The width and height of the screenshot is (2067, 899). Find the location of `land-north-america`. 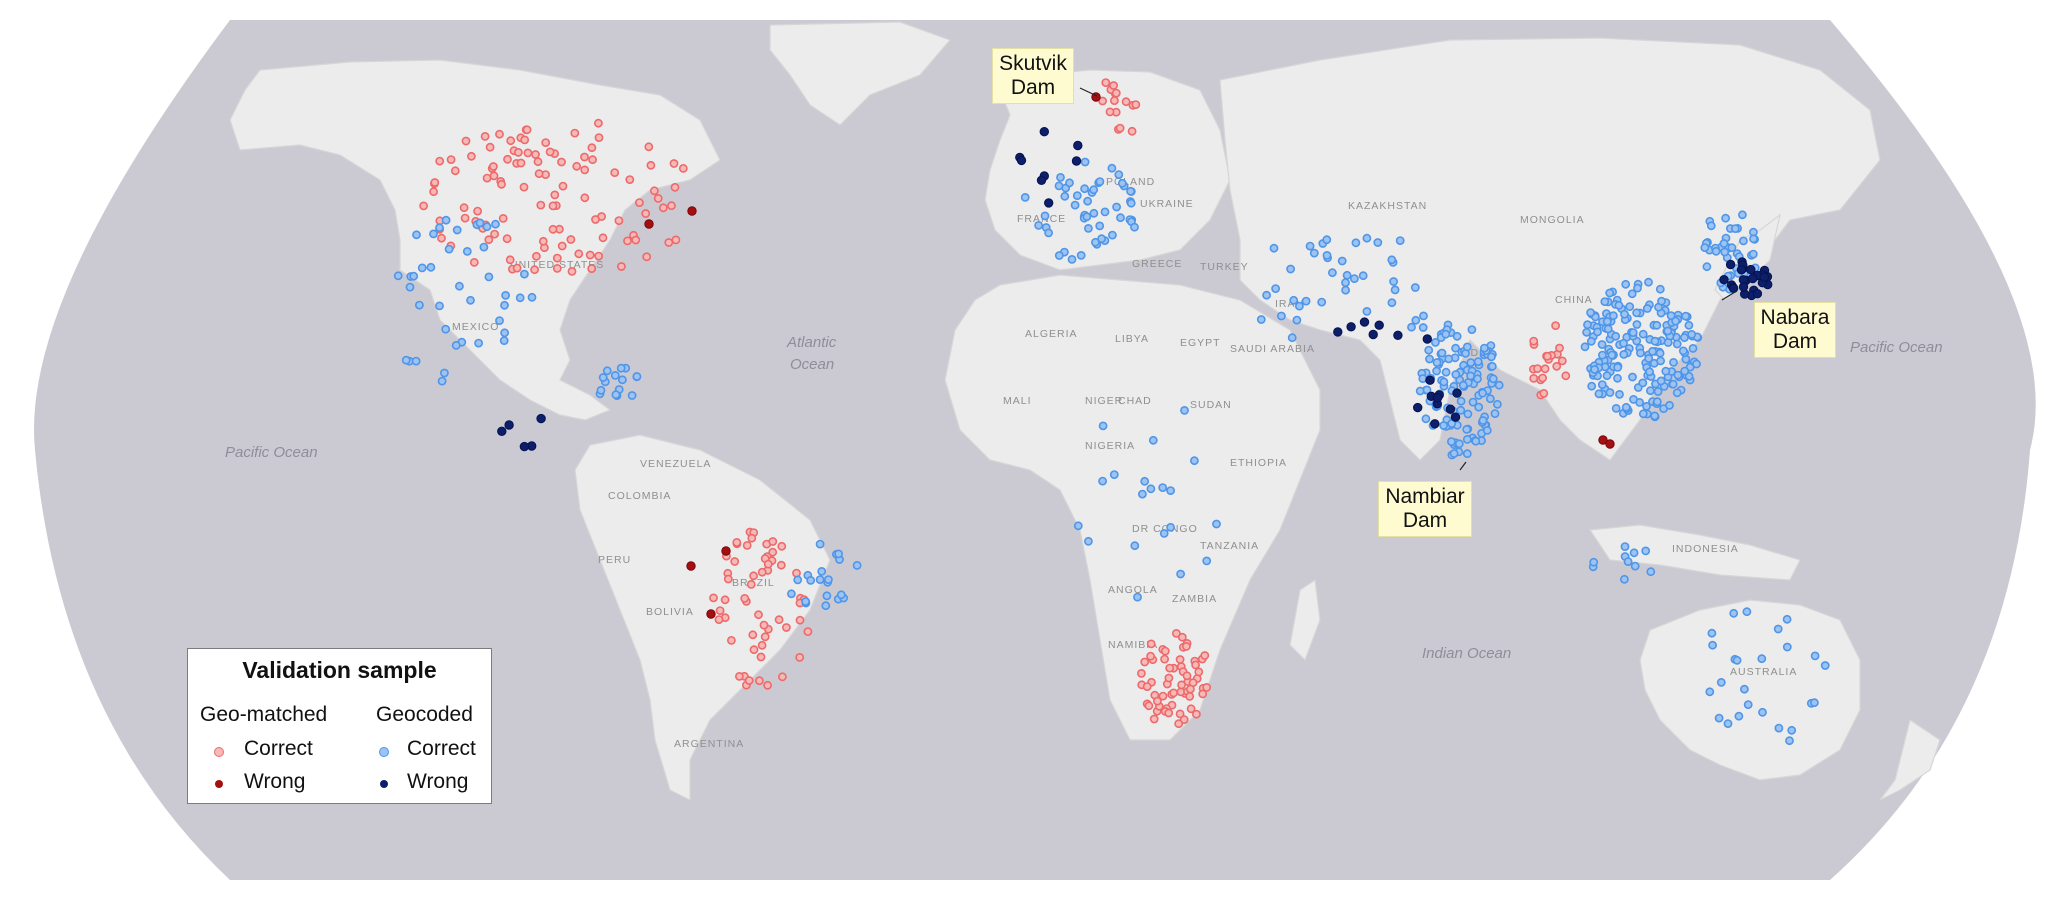

land-north-america is located at coordinates (475, 240).